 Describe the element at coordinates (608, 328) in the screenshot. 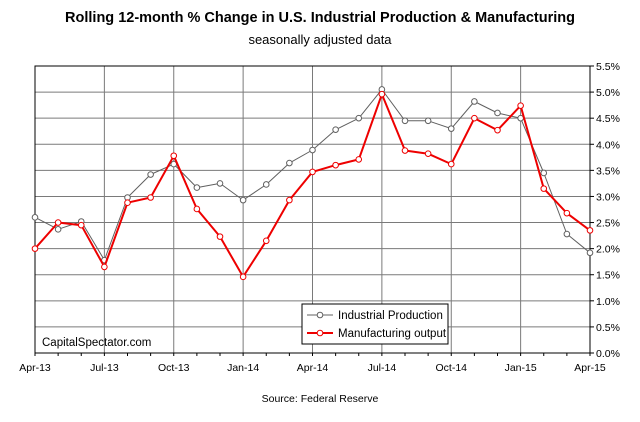

I see `y-tick-label: 0.5%` at that location.